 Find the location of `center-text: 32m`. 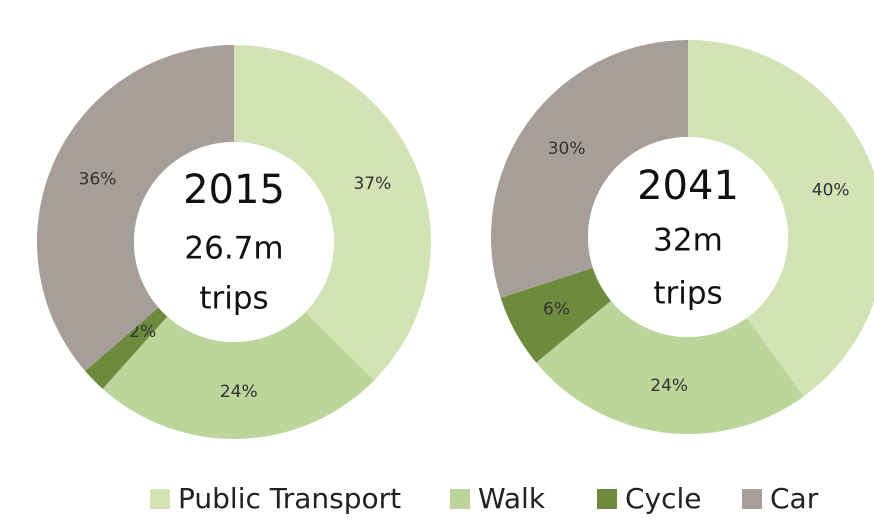

center-text: 32m is located at coordinates (688, 241).